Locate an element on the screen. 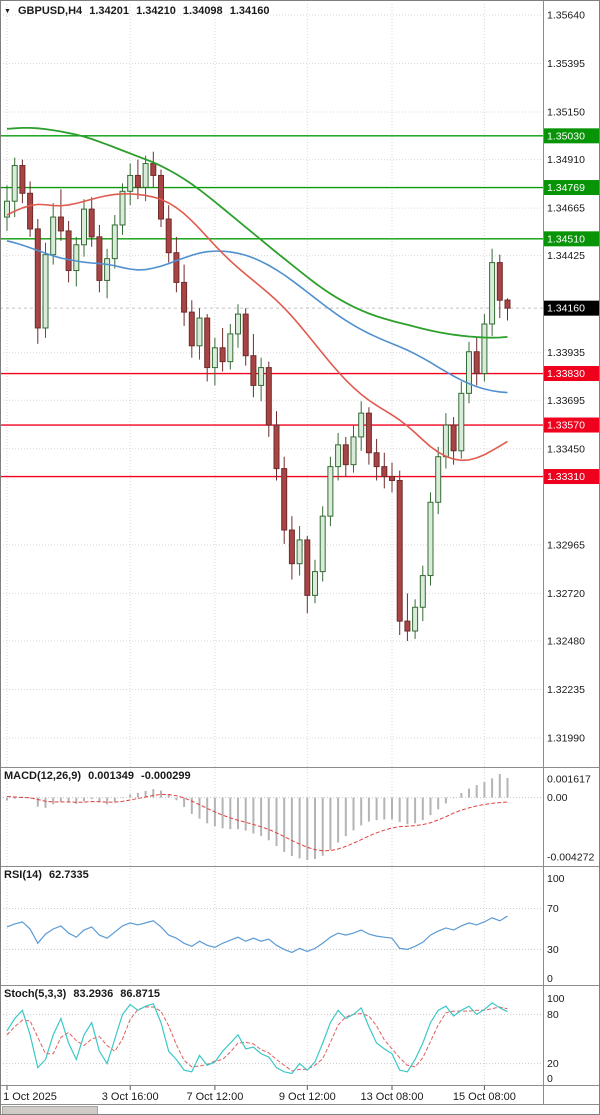  stoch-panel-title: Stoch(5,3,3) 83.2936 86.8715 is located at coordinates (84, 994).